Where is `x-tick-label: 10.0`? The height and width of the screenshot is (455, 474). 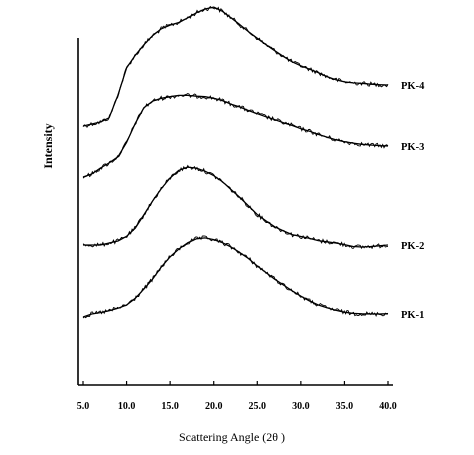
x-tick-label: 10.0 is located at coordinates (127, 406).